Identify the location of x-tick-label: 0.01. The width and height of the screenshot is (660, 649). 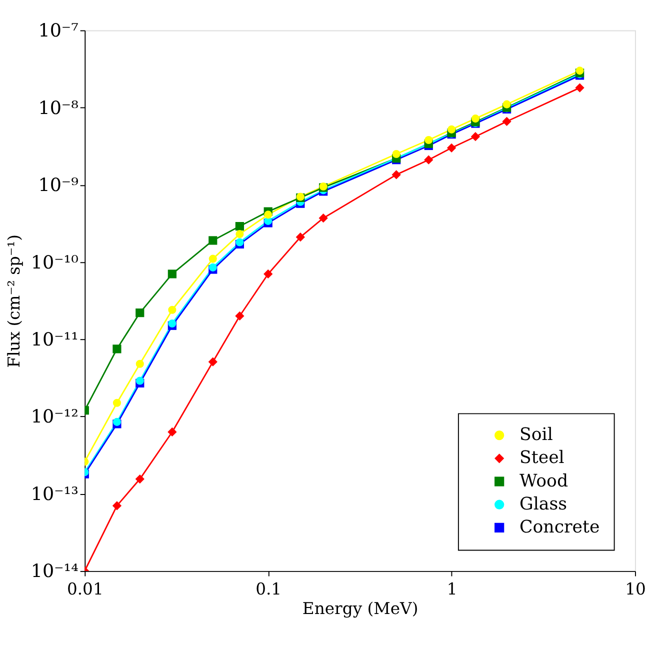
(85, 589).